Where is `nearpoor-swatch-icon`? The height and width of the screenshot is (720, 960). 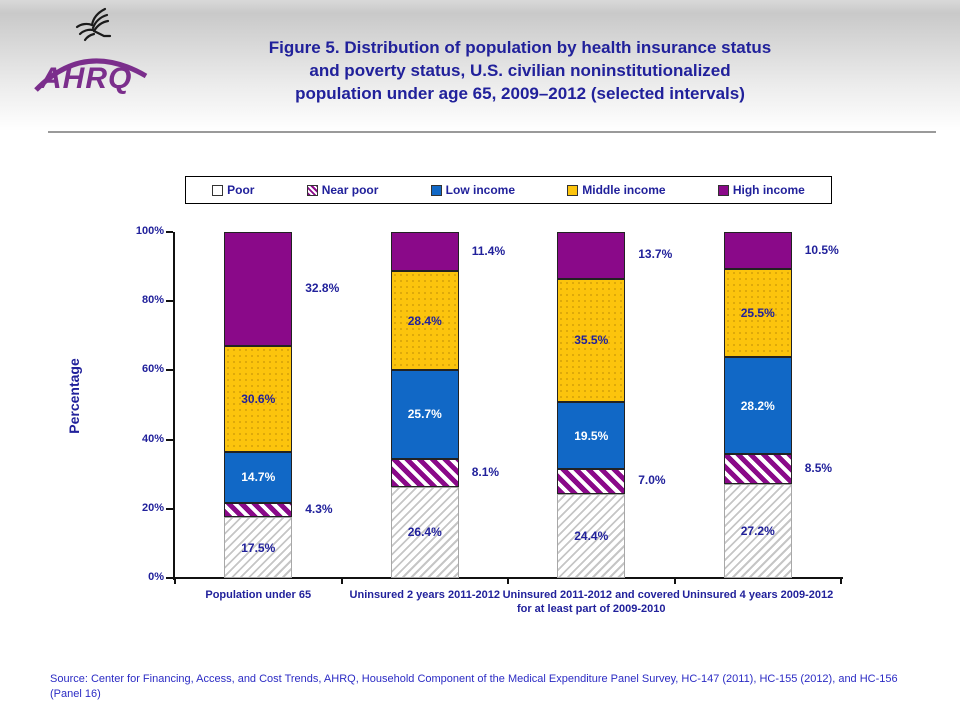 nearpoor-swatch-icon is located at coordinates (312, 190).